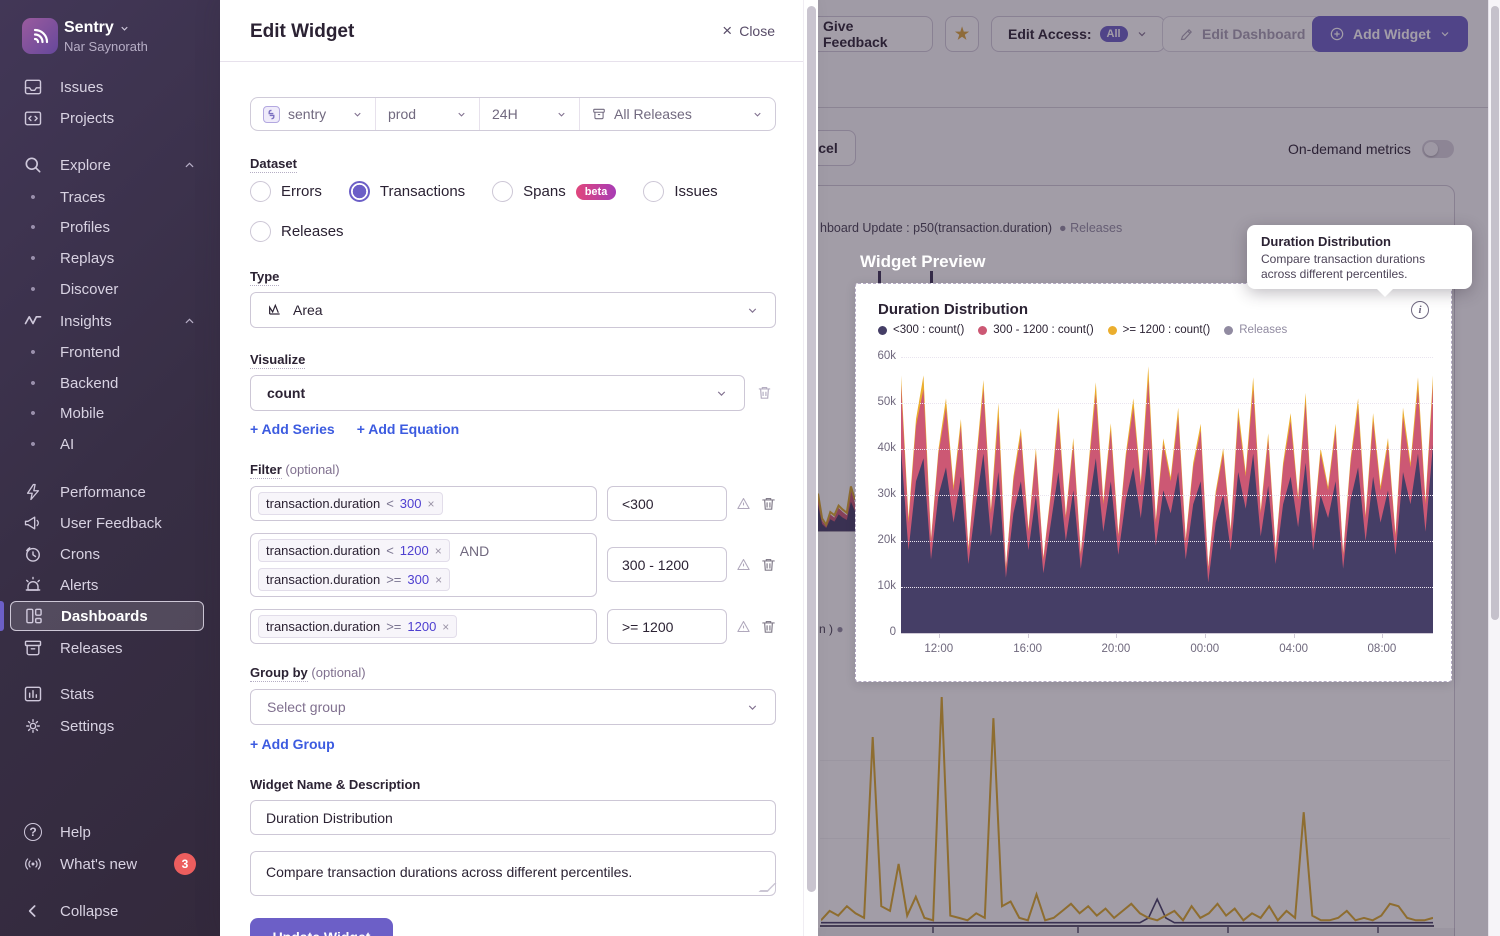 Image resolution: width=1500 pixels, height=936 pixels. What do you see at coordinates (530, 114) in the screenshot?
I see `time-range-filter: 24H` at bounding box center [530, 114].